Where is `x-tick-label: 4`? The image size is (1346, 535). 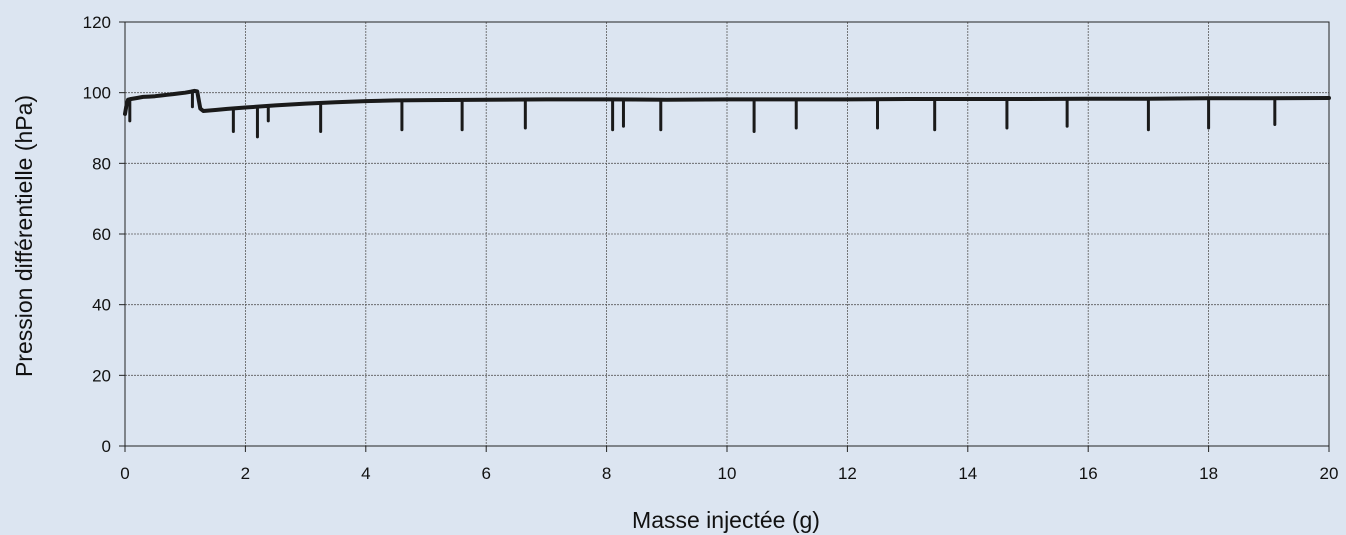 x-tick-label: 4 is located at coordinates (365, 473).